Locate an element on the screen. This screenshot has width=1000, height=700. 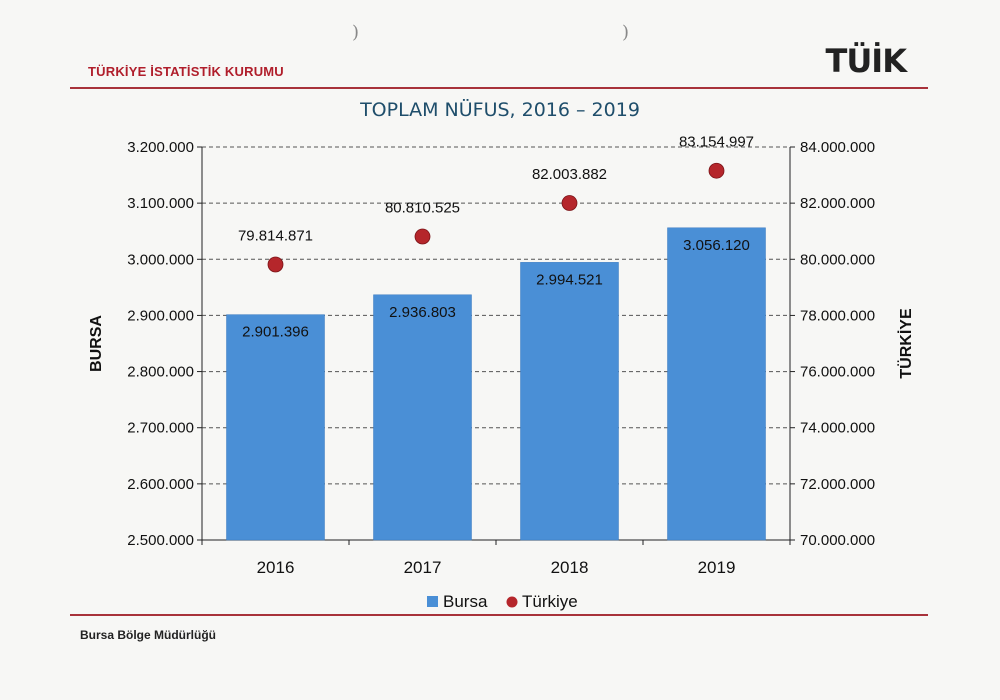
x-tick-label: 2018 is located at coordinates (570, 567).